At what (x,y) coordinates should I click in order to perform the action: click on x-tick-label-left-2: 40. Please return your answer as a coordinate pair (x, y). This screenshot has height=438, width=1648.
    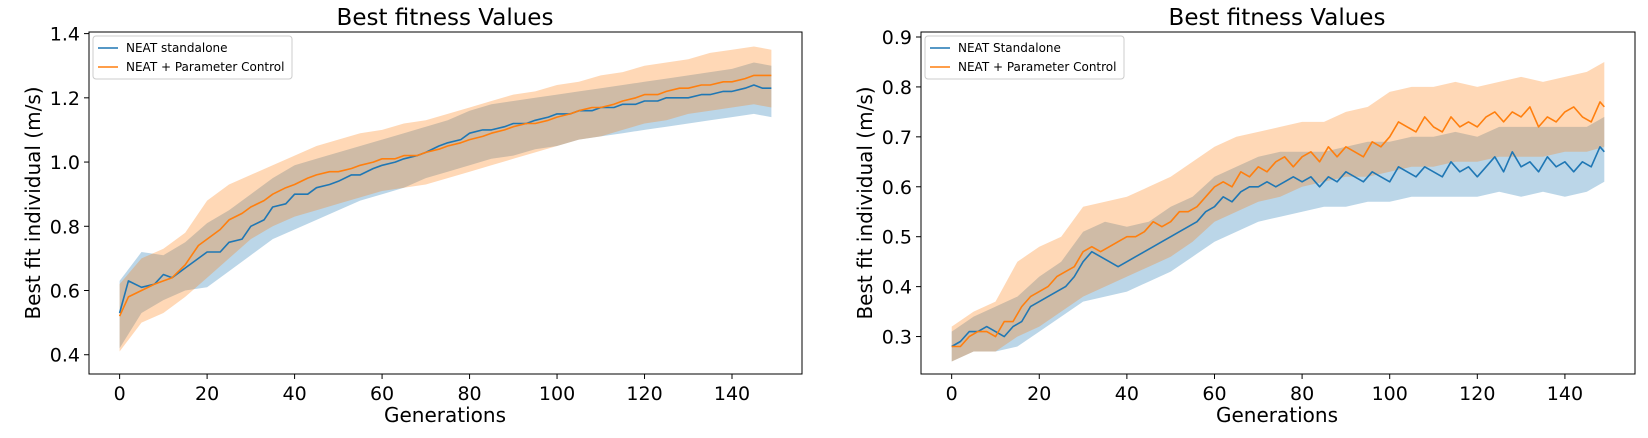
    Looking at the image, I should click on (294, 394).